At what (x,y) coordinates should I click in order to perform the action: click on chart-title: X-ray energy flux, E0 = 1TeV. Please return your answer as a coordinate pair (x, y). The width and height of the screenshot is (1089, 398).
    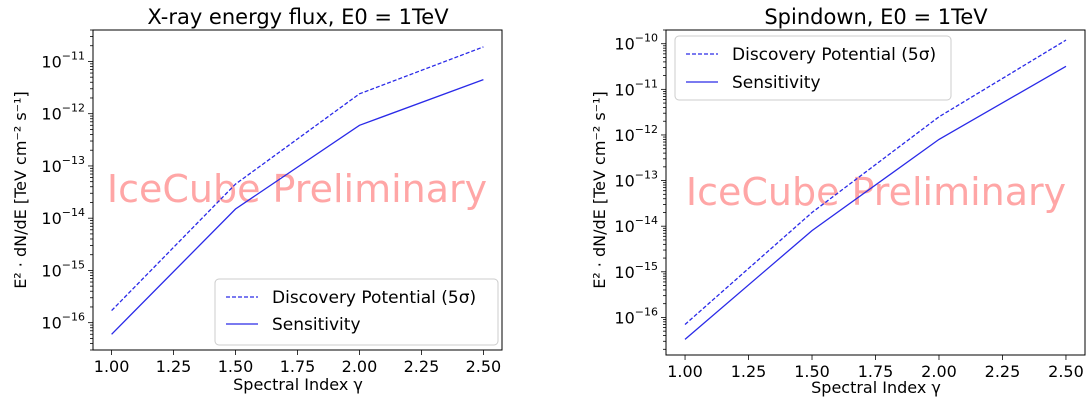
    Looking at the image, I should click on (298, 17).